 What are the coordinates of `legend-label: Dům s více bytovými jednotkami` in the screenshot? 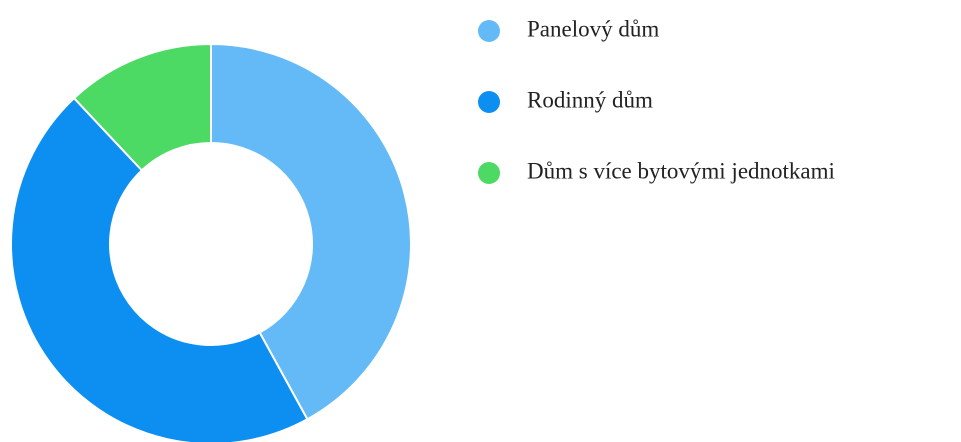 It's located at (681, 170).